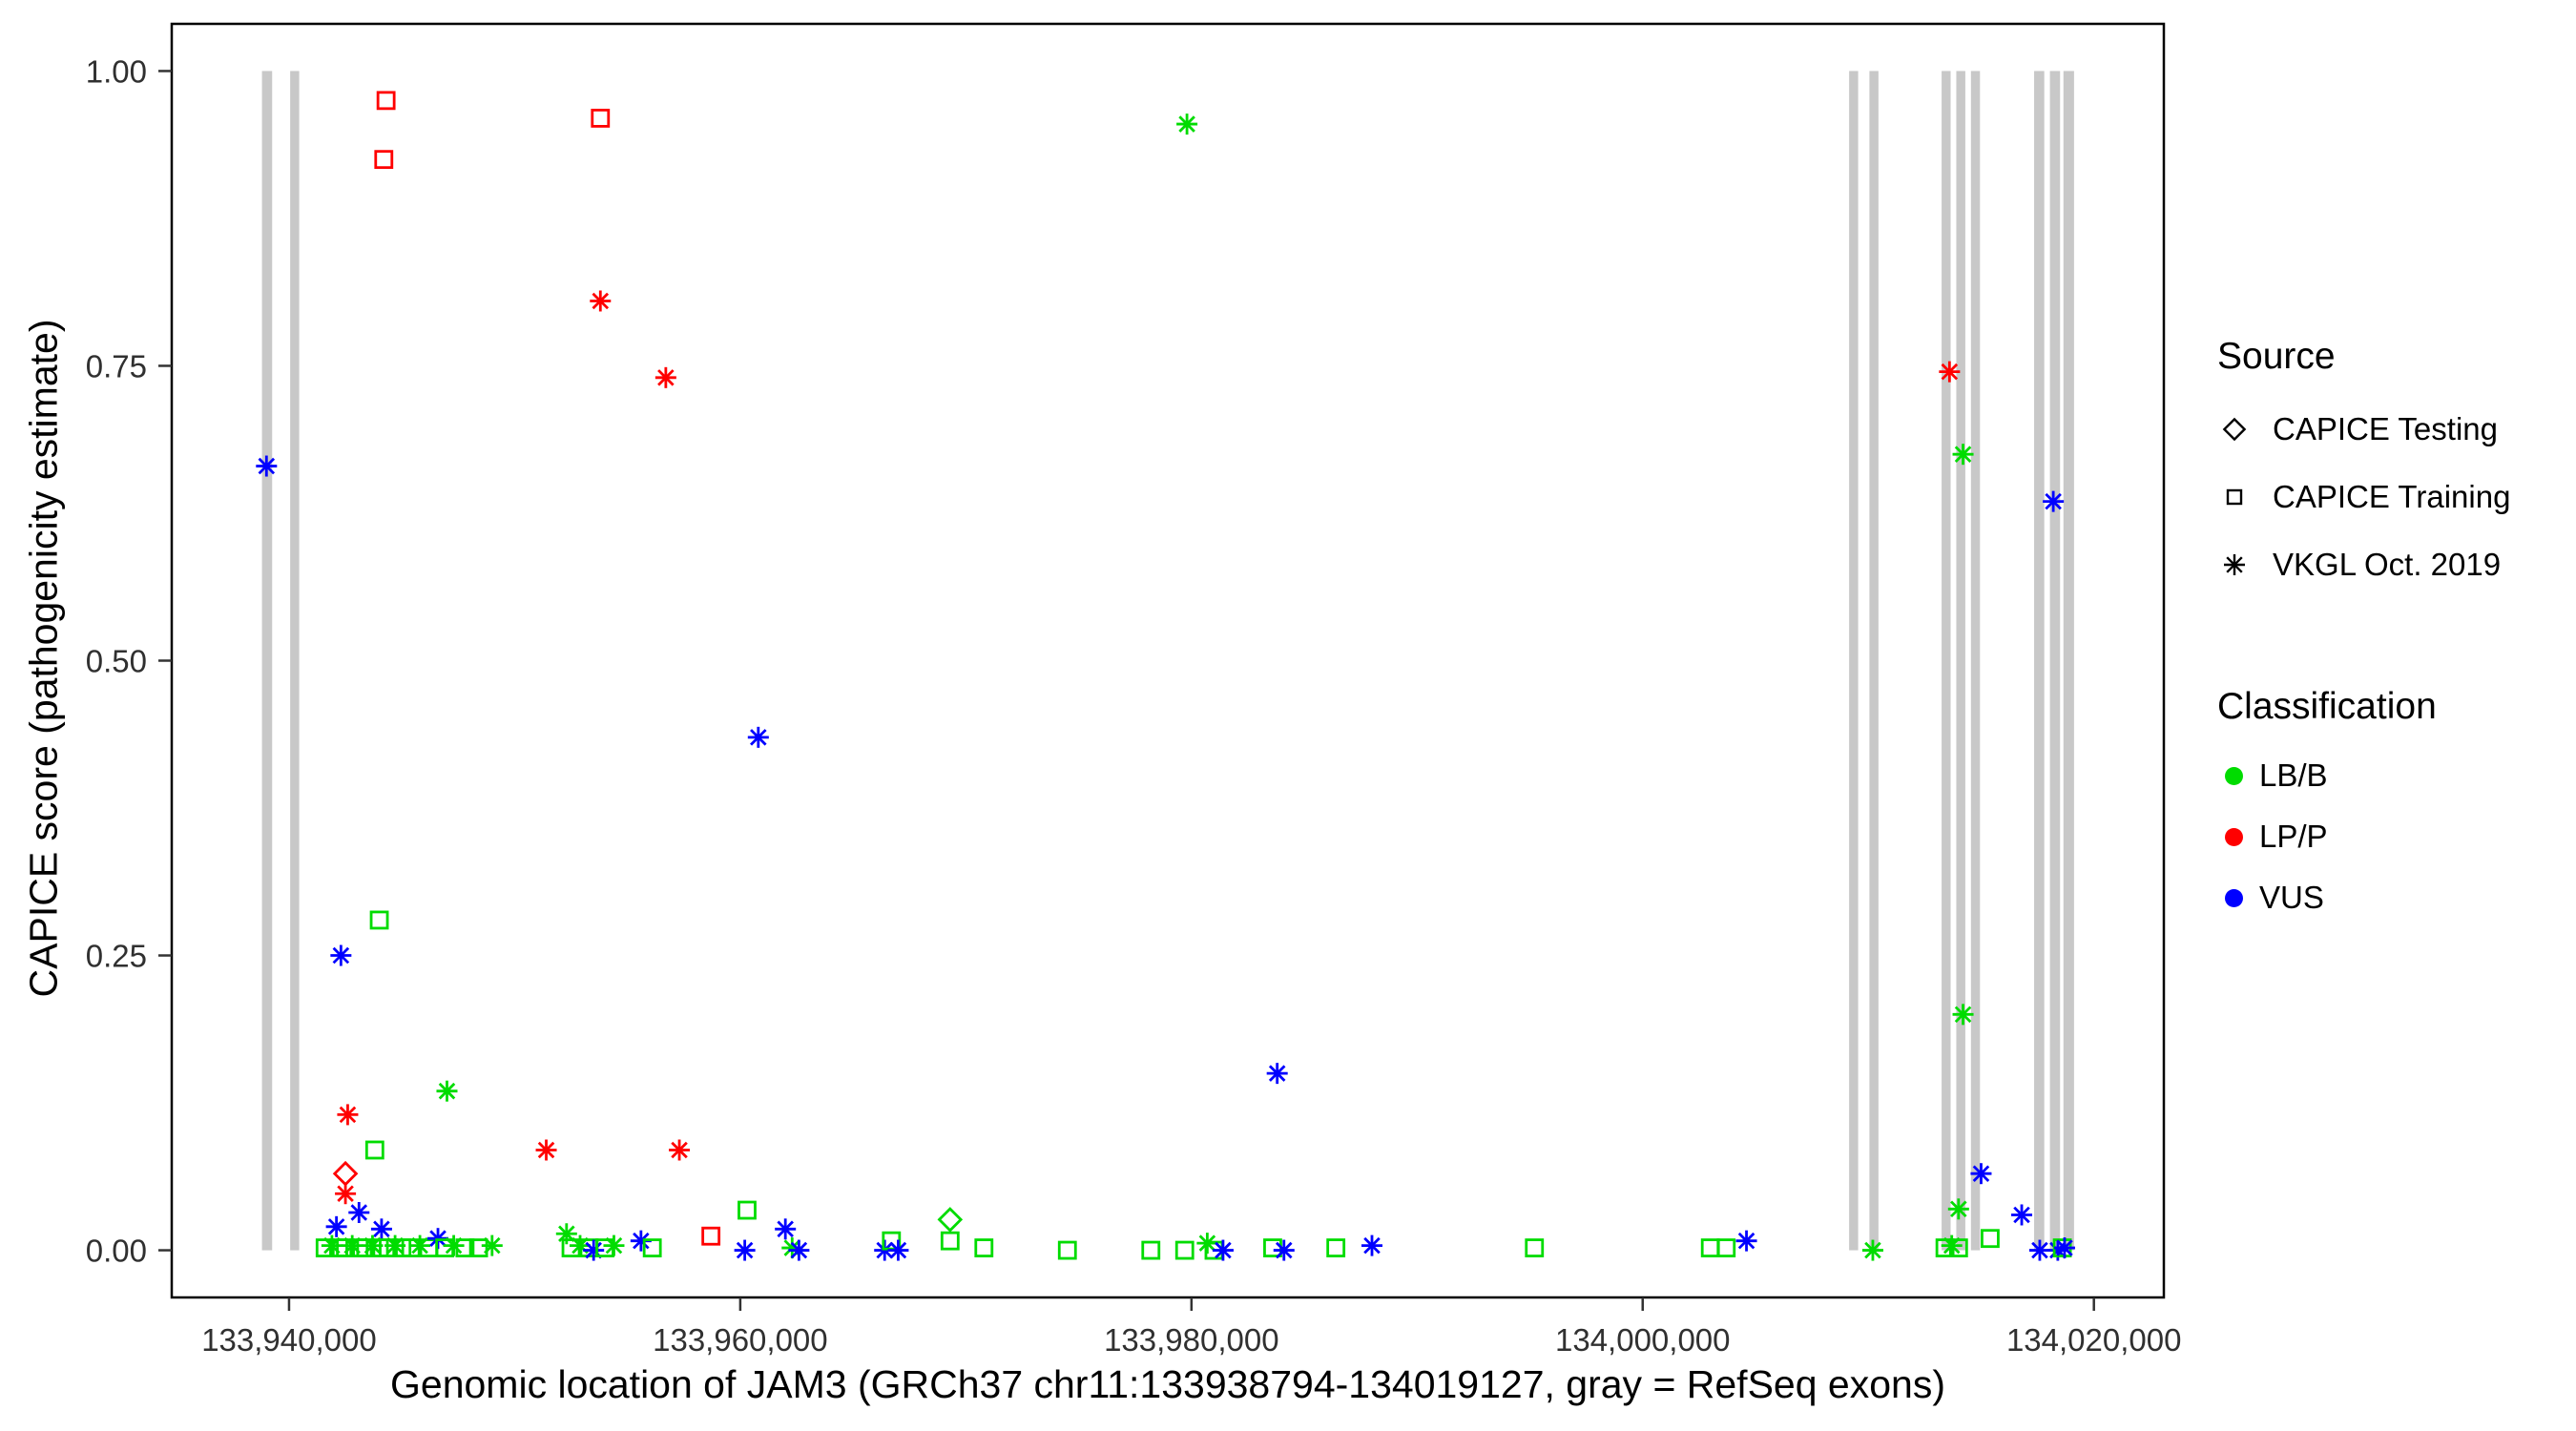 Image resolution: width=2576 pixels, height=1431 pixels. What do you see at coordinates (116, 956) in the screenshot?
I see `y-tick-label: 0.25` at bounding box center [116, 956].